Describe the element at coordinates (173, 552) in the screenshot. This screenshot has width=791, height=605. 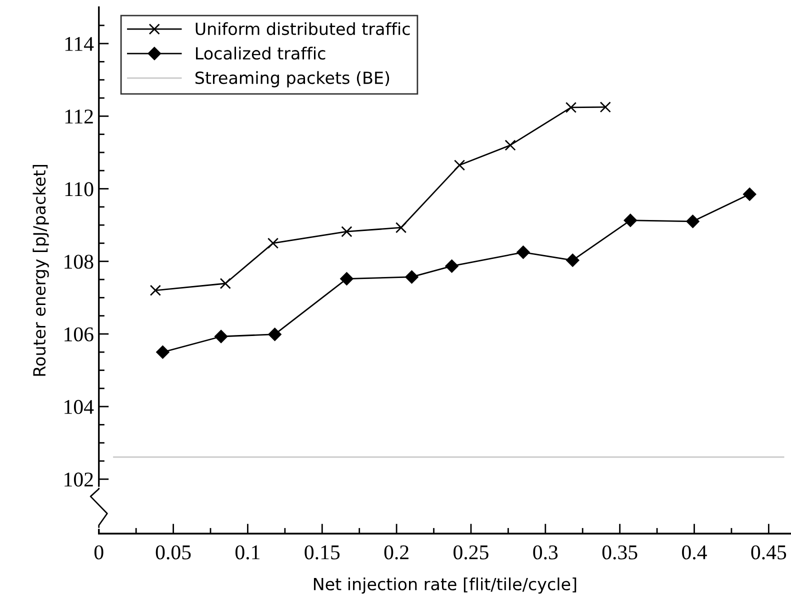
I see `x-tick-label: 0.05` at that location.